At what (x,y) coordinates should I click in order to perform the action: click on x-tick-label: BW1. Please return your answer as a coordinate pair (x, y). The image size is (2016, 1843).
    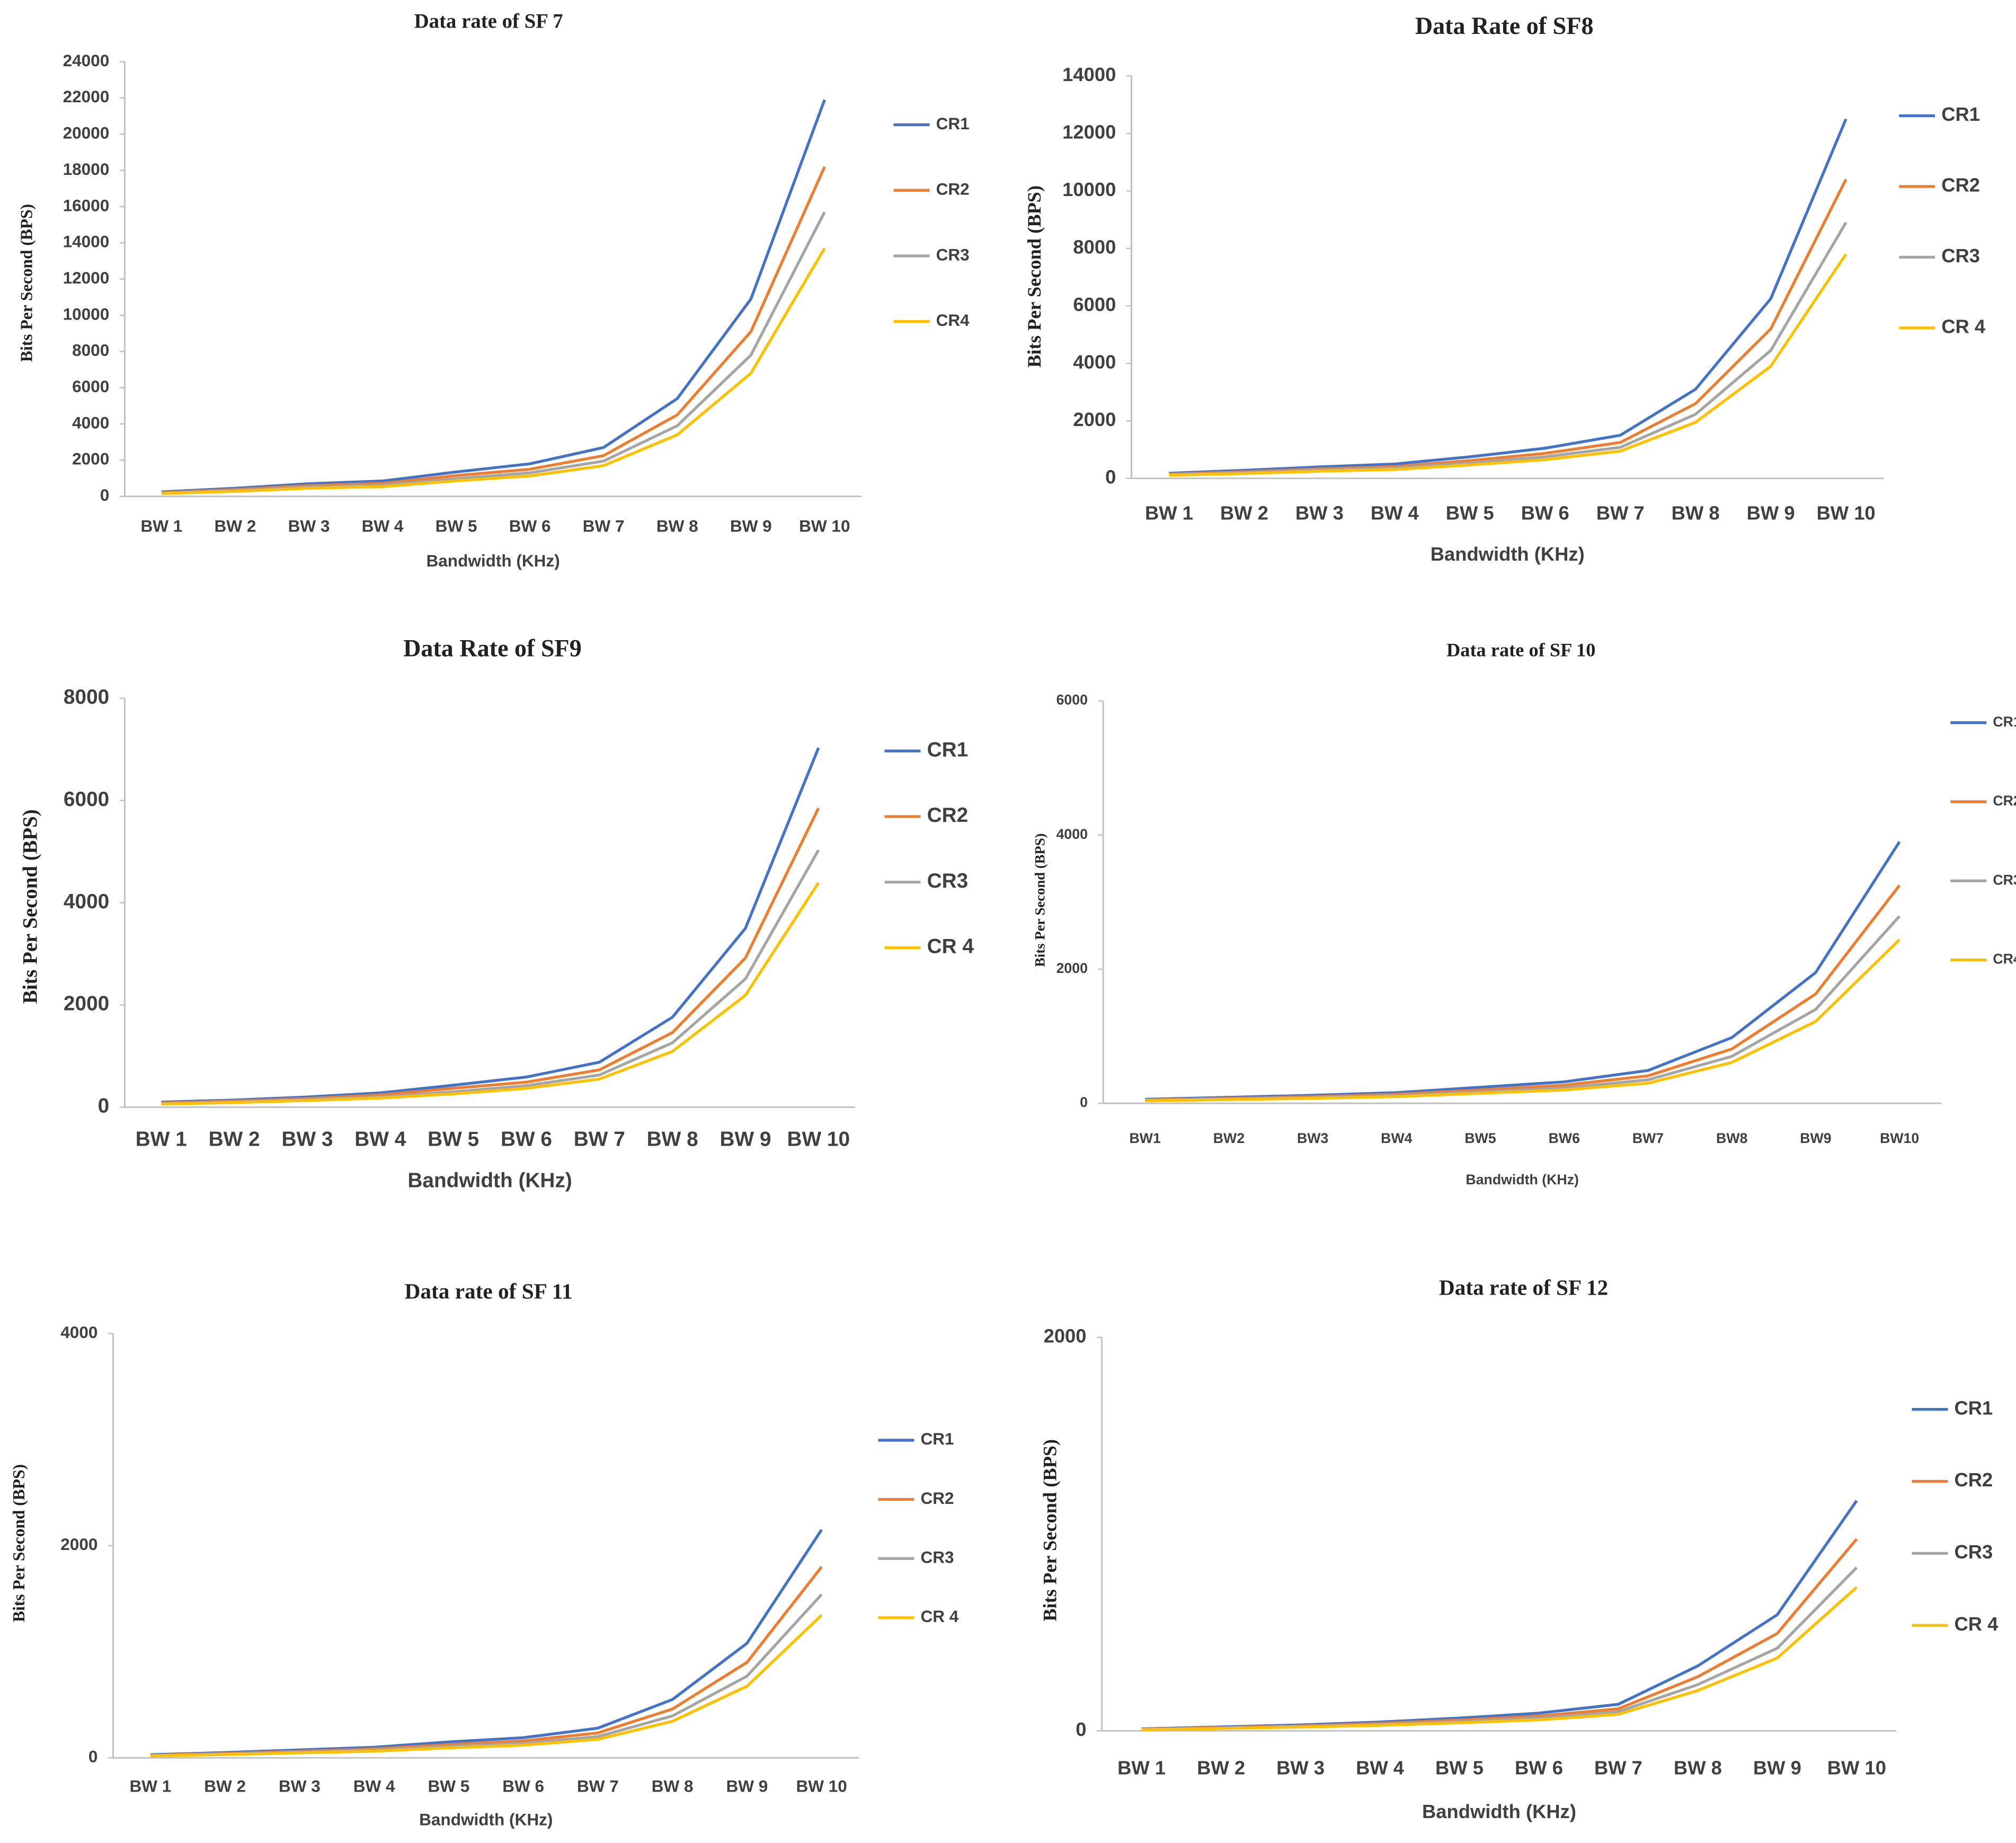
    Looking at the image, I should click on (1145, 1138).